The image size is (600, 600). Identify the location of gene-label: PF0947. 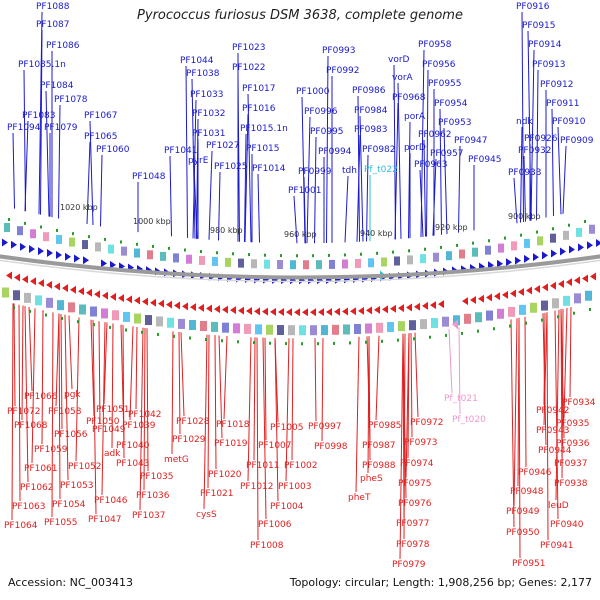
(471, 141).